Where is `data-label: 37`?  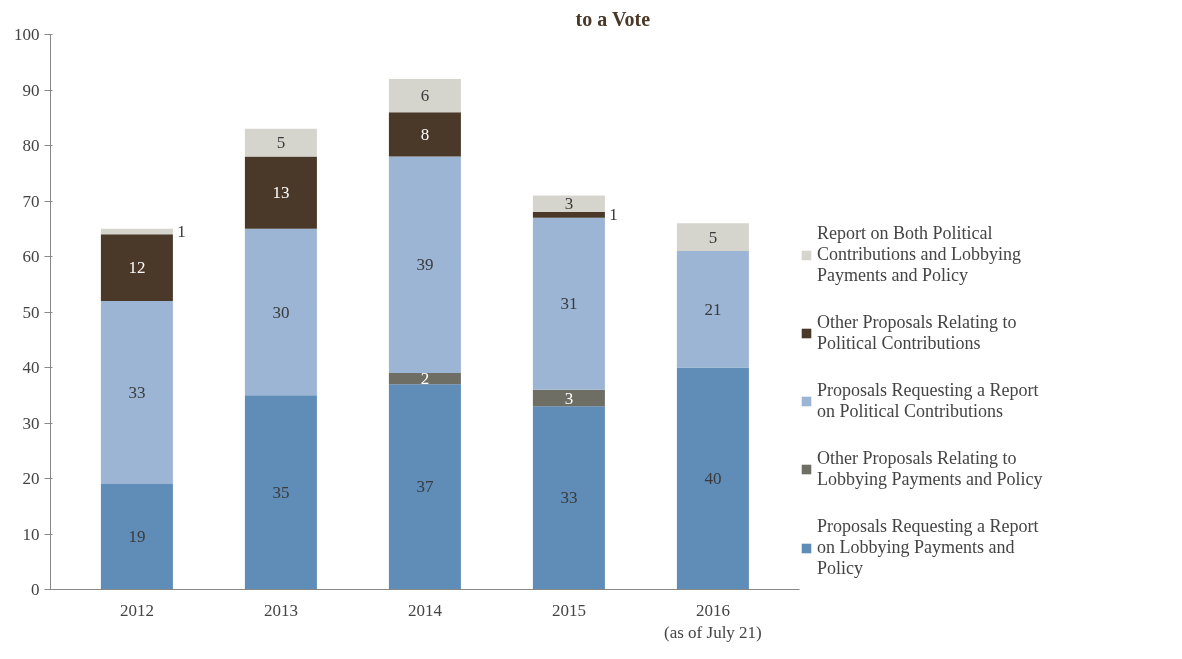
data-label: 37 is located at coordinates (425, 487).